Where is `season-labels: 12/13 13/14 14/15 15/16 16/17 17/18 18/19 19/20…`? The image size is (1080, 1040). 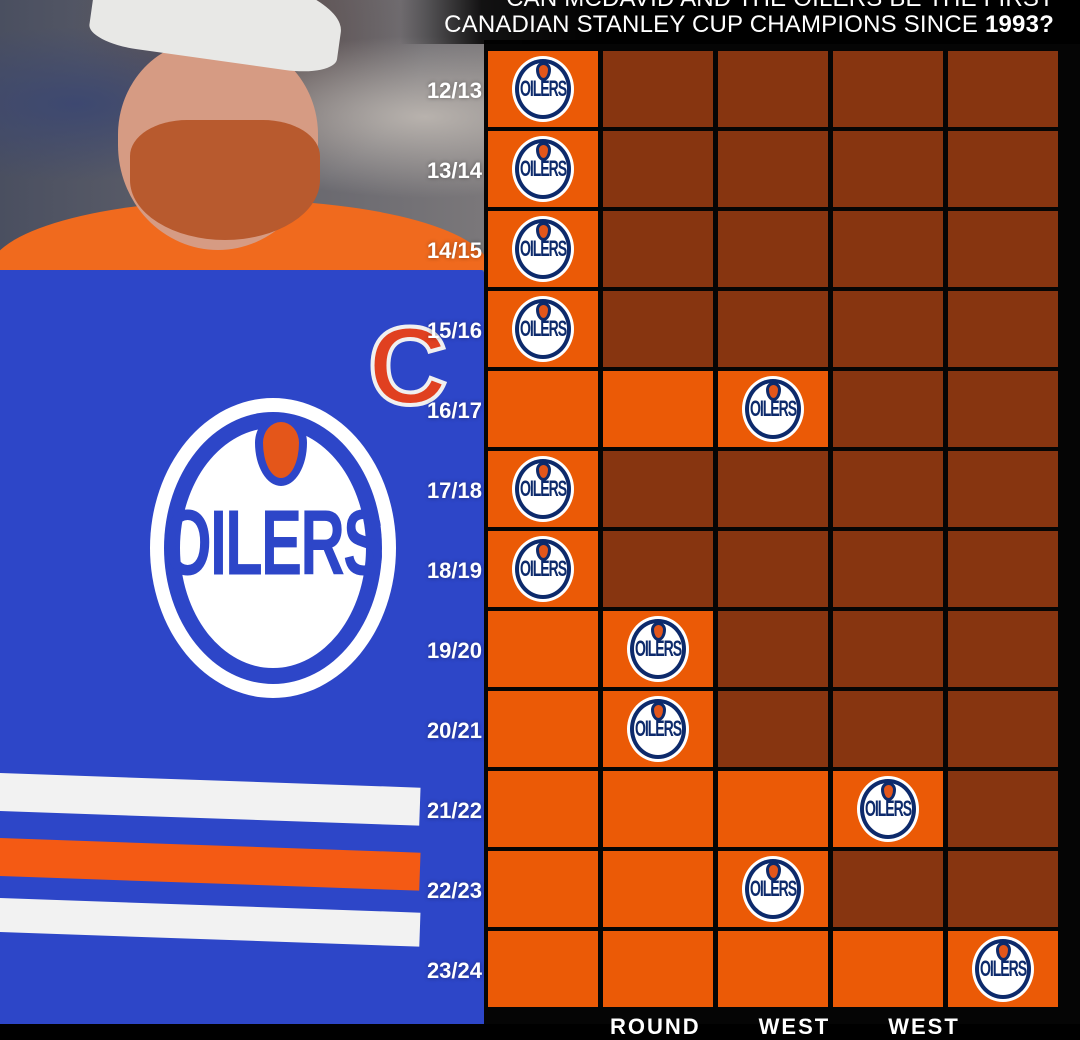
season-labels: 12/13 13/14 14/15 15/16 16/17 17/18 18/19 19/20… is located at coordinates (442, 531).